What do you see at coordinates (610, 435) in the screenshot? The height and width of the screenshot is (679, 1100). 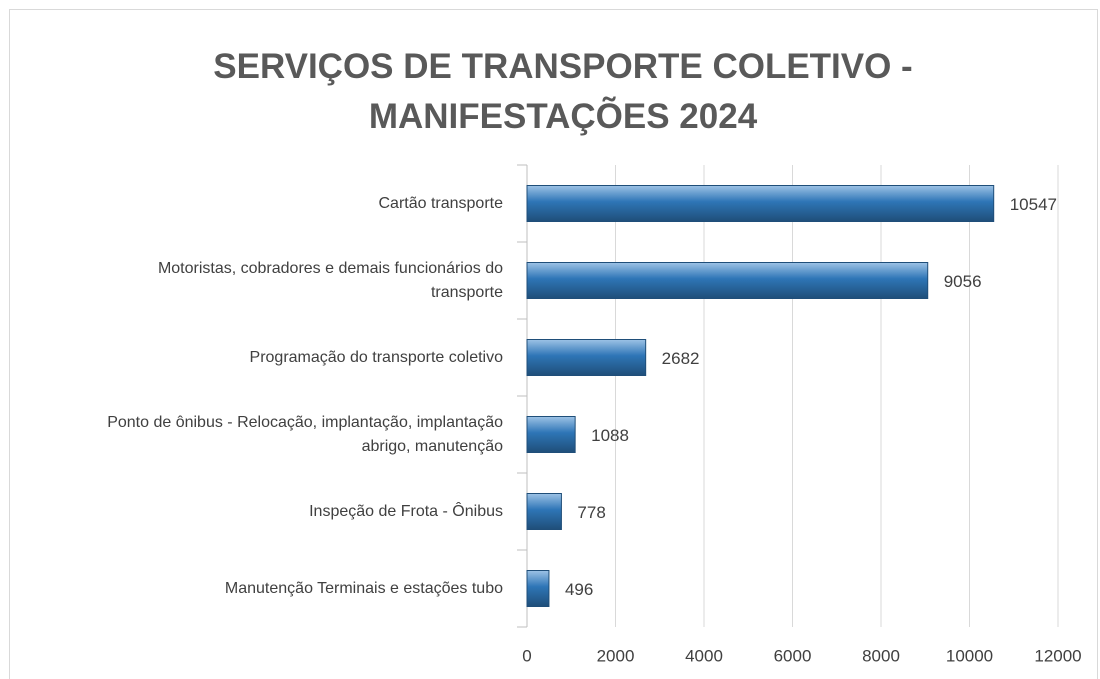 I see `data-label: 1088` at bounding box center [610, 435].